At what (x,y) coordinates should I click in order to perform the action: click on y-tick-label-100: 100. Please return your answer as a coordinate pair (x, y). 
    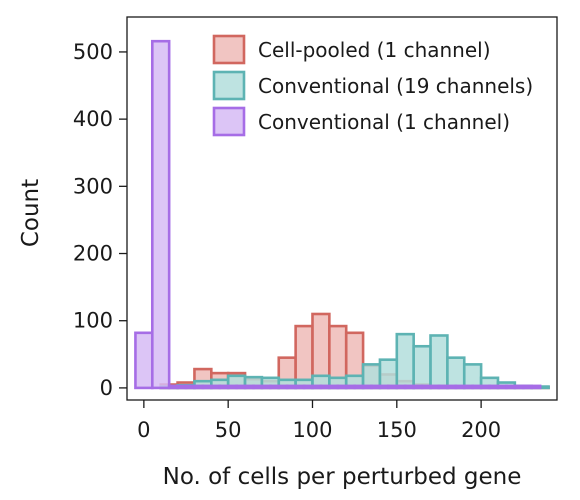
    Looking at the image, I should click on (93, 321).